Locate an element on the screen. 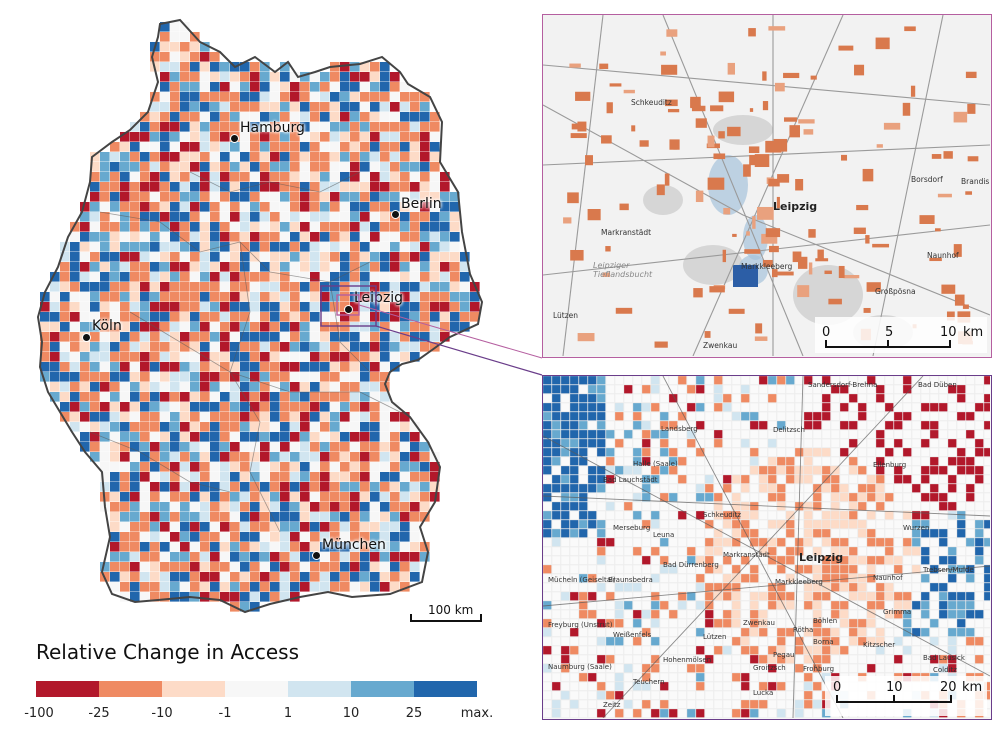  inset-top-place-label: Brandis is located at coordinates (975, 181).